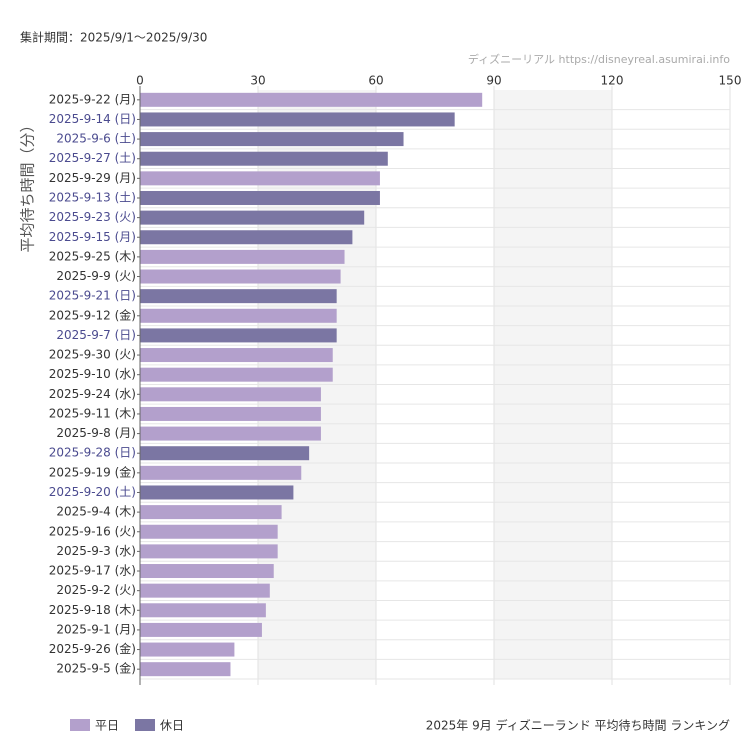  What do you see at coordinates (612, 81) in the screenshot?
I see `x-tick-label: 120` at bounding box center [612, 81].